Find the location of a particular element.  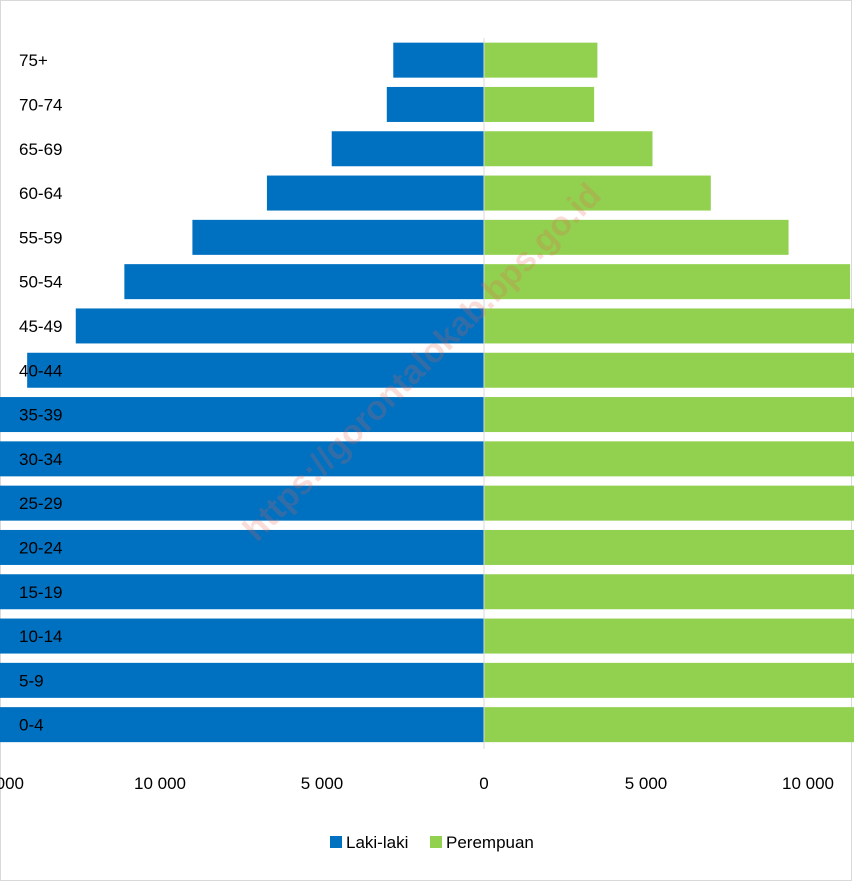

category-label-30-34: 30-34 is located at coordinates (40, 459).